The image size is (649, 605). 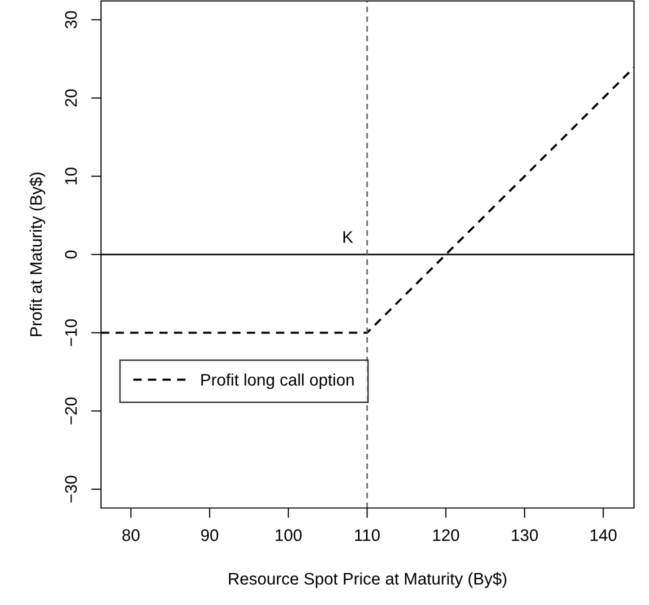 I want to click on y-tick-label: 10, so click(x=71, y=176).